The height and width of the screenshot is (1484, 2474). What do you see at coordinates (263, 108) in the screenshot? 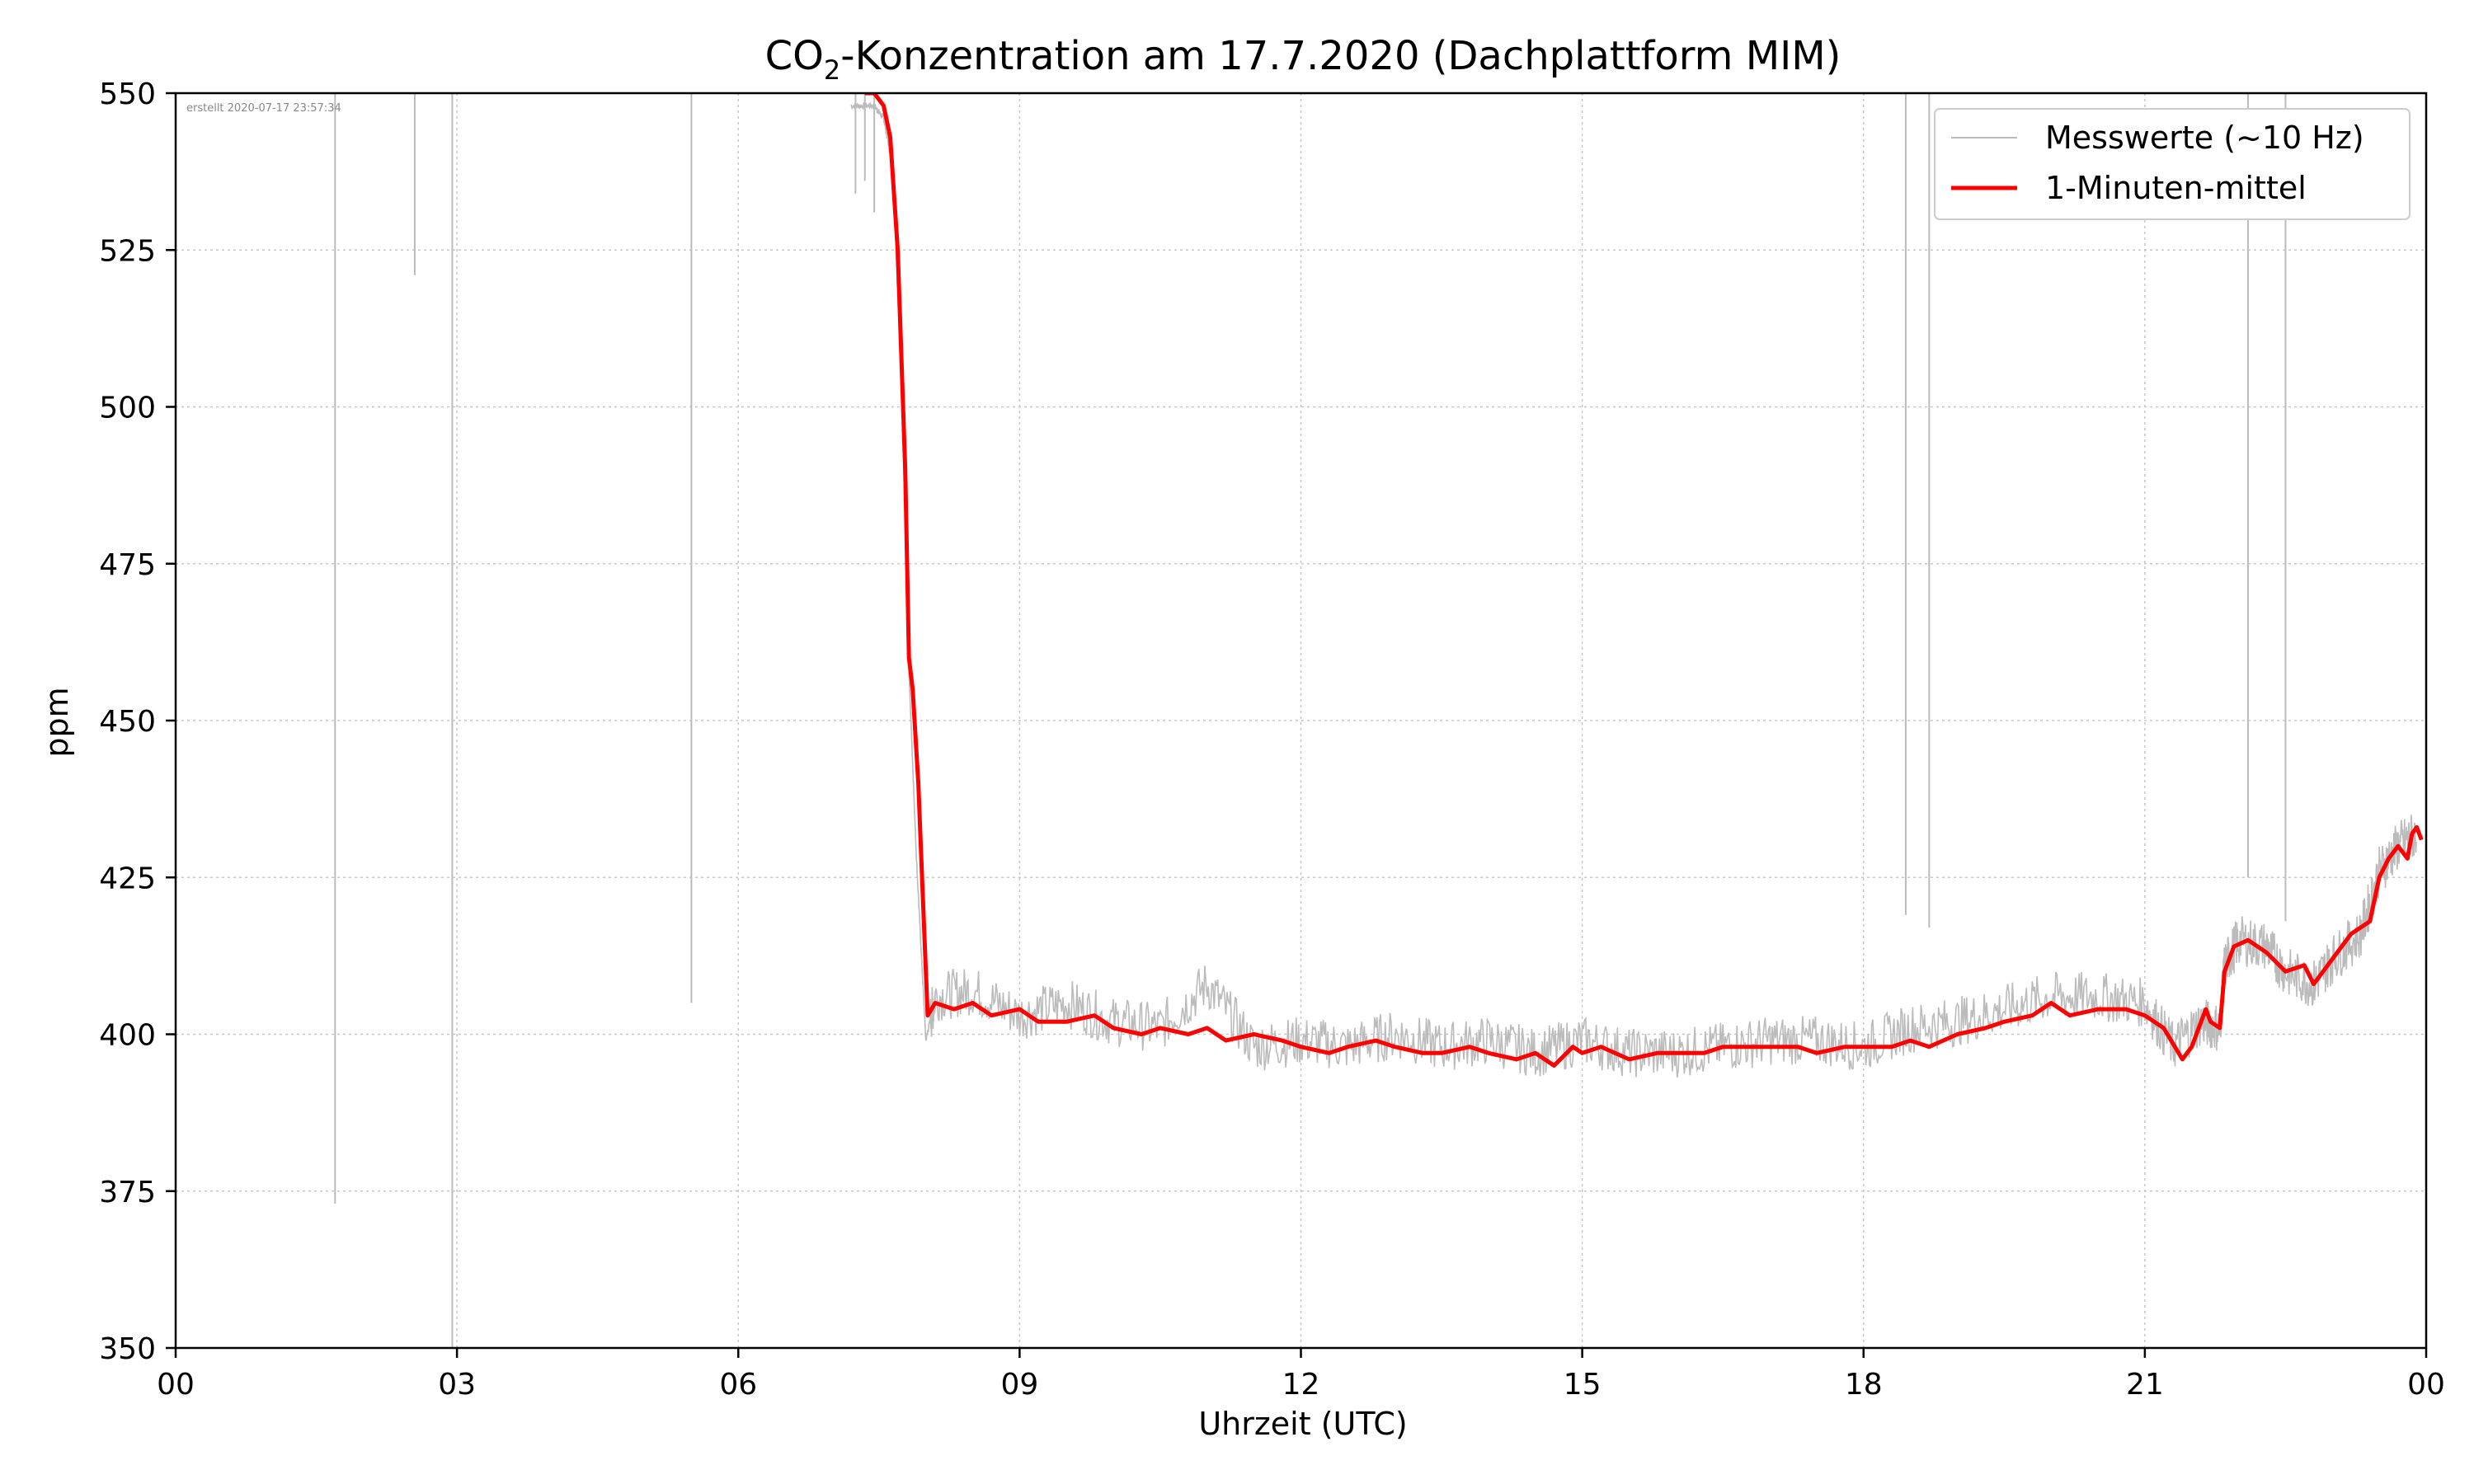
I see `creation-stamp: erstellt 2020-07-17 23:57:34` at bounding box center [263, 108].